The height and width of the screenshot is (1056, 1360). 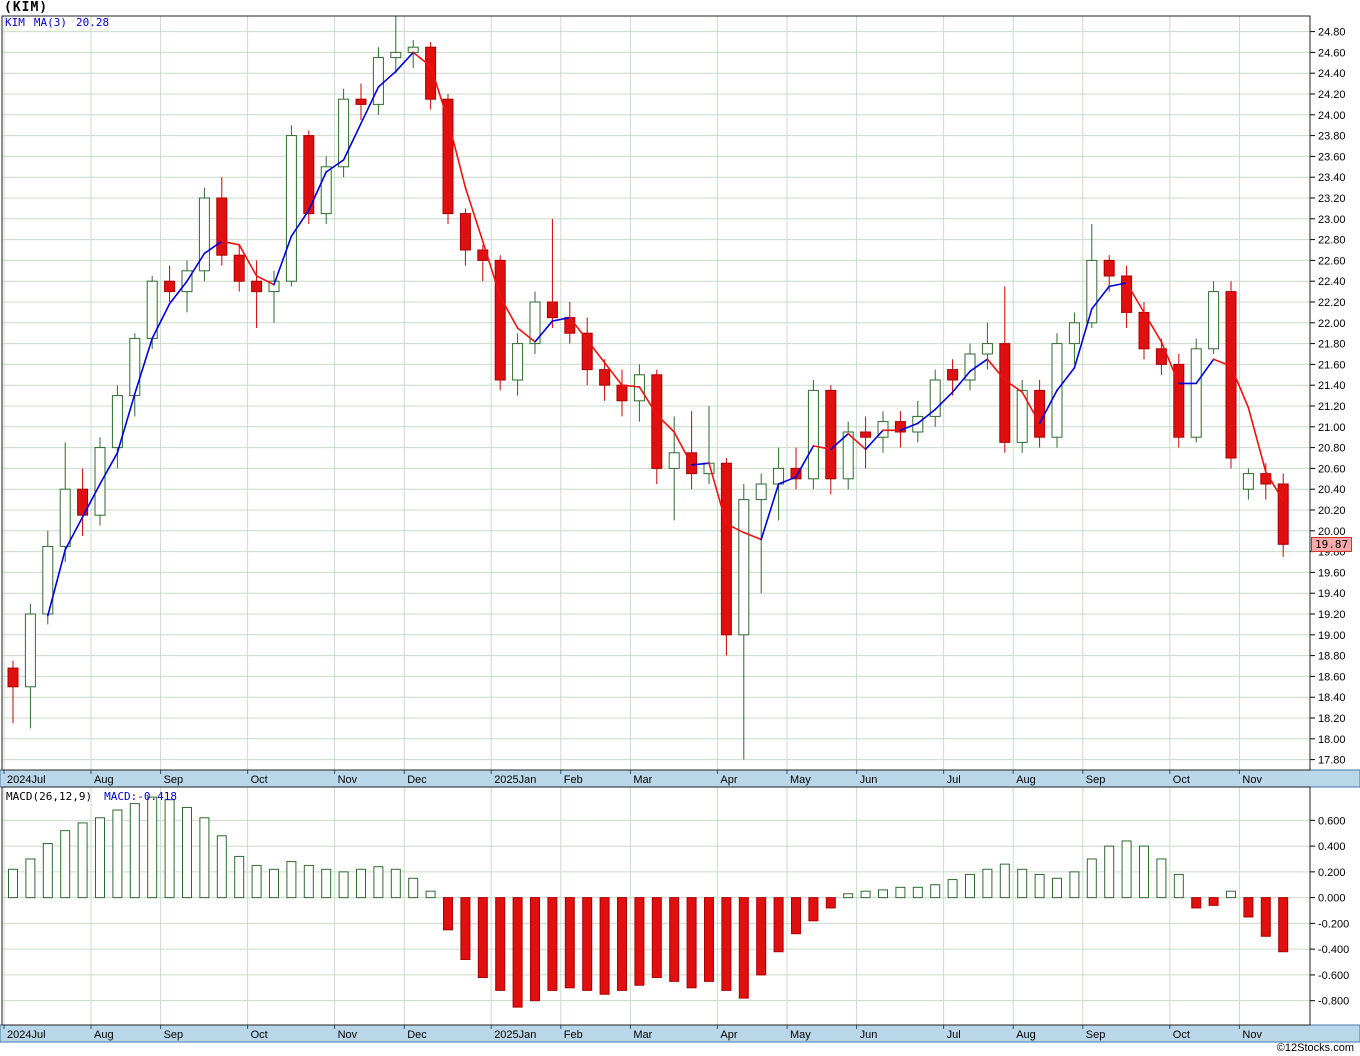 I want to click on macd-tick-label: 0.200, so click(x=1332, y=873).